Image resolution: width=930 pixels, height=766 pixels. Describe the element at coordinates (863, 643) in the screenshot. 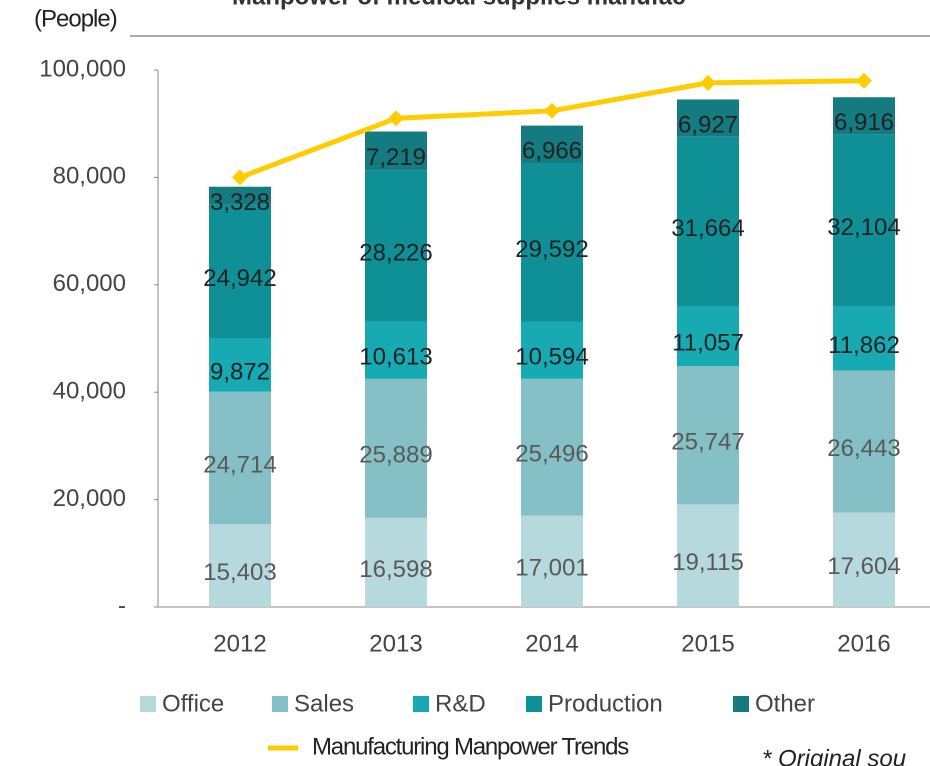

I see `x-tick-label: 2016` at that location.